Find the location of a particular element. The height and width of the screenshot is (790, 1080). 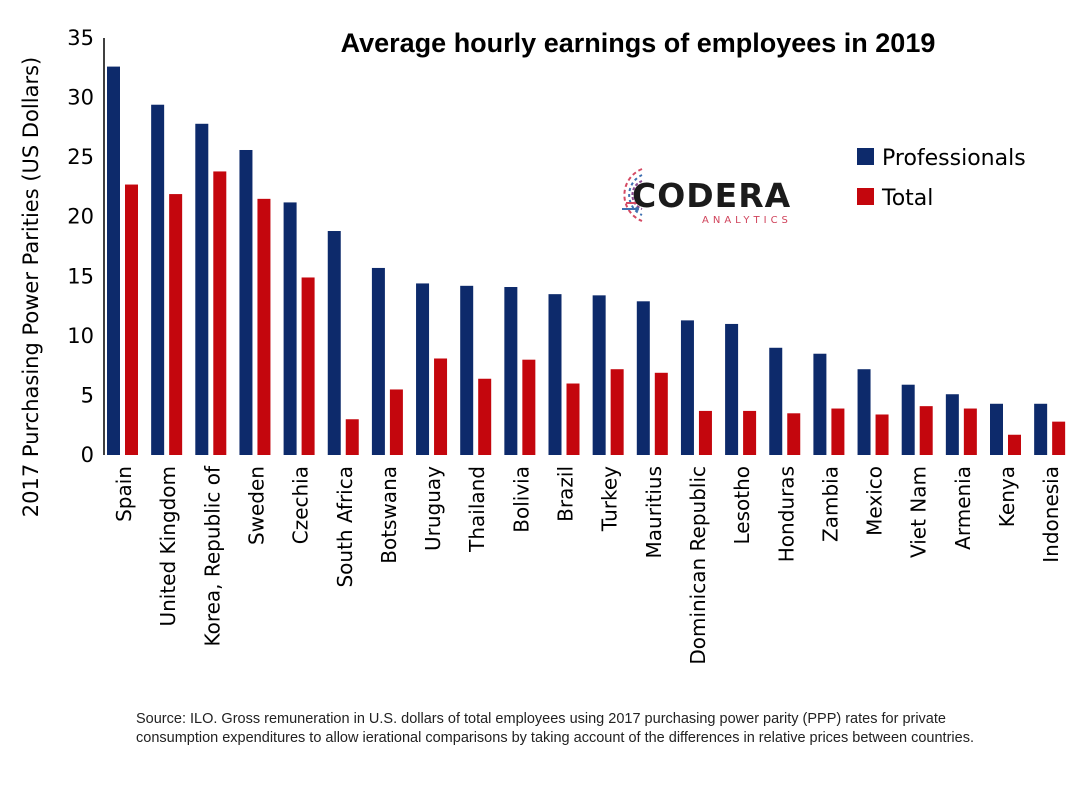

category-label: Kenya is located at coordinates (1007, 496).